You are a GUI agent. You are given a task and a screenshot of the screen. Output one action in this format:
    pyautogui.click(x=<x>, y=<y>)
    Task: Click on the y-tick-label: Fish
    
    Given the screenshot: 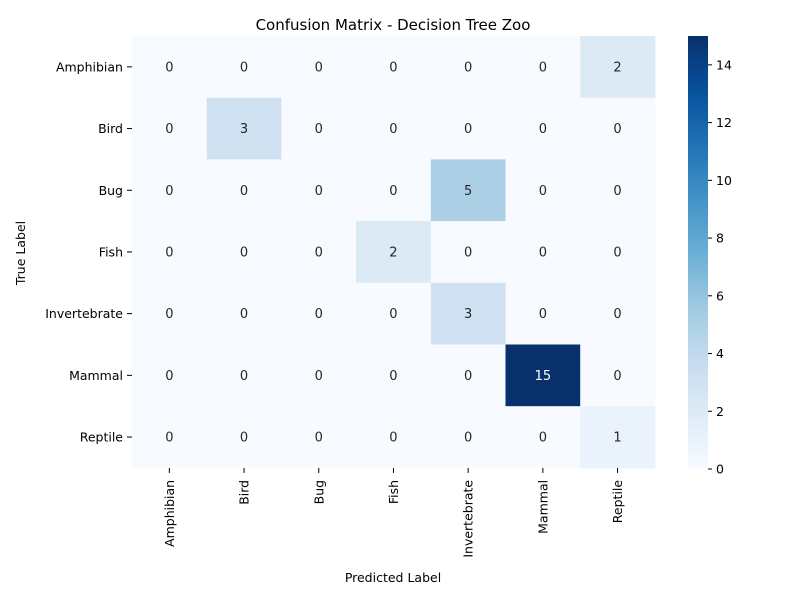 What is the action you would take?
    pyautogui.click(x=111, y=251)
    